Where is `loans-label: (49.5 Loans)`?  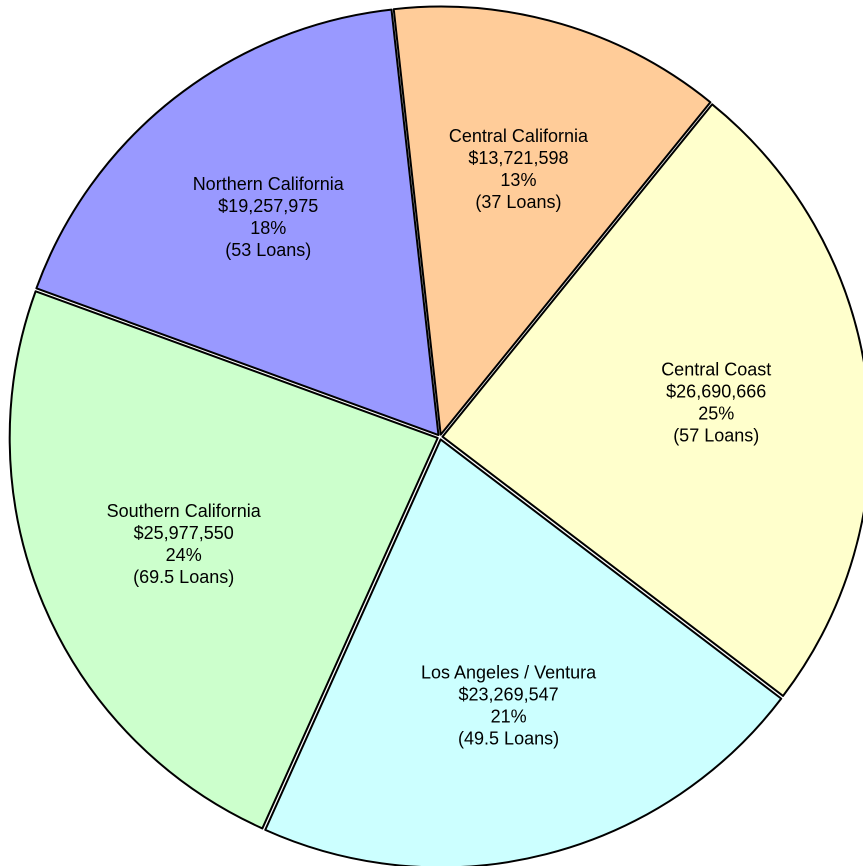
loans-label: (49.5 Loans) is located at coordinates (508, 738).